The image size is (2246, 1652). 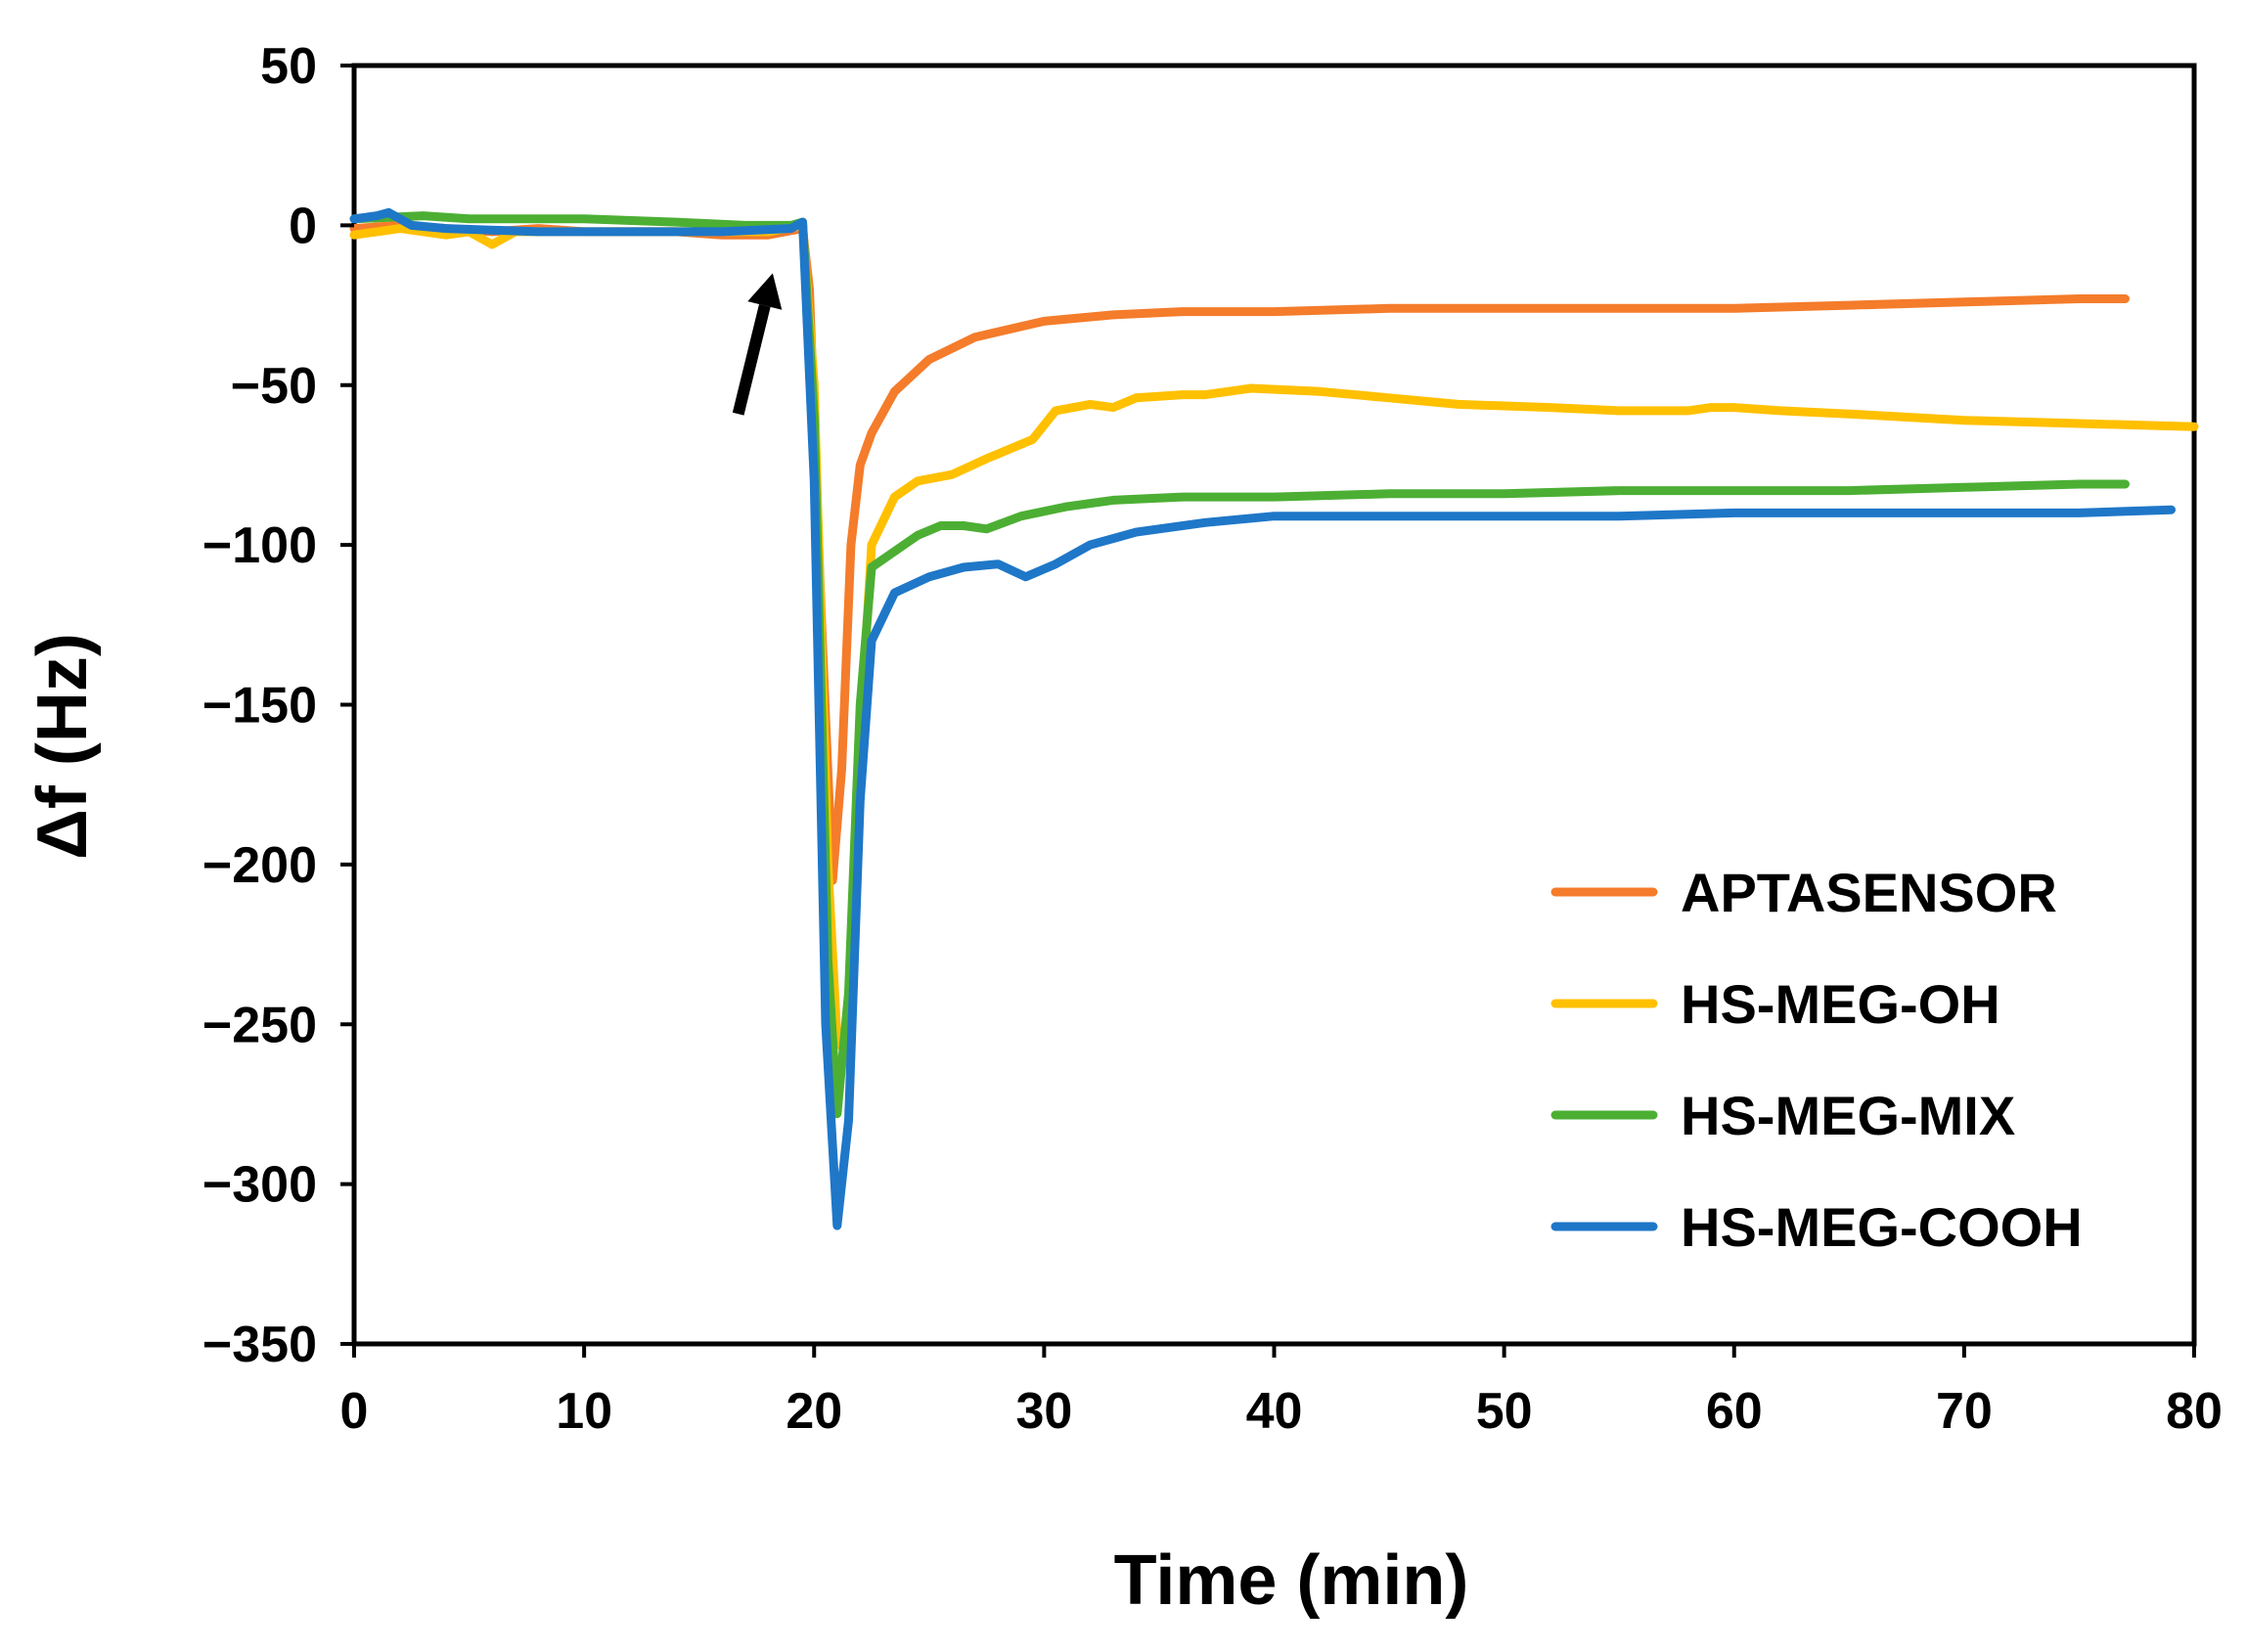 I want to click on y-tick-label: 0, so click(x=303, y=226).